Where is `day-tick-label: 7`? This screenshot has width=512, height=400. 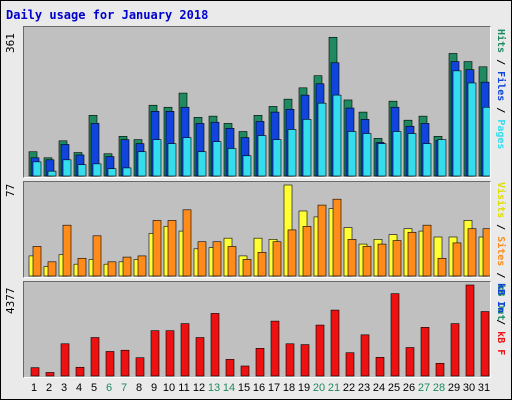
day-tick-label: 7 is located at coordinates (124, 388).